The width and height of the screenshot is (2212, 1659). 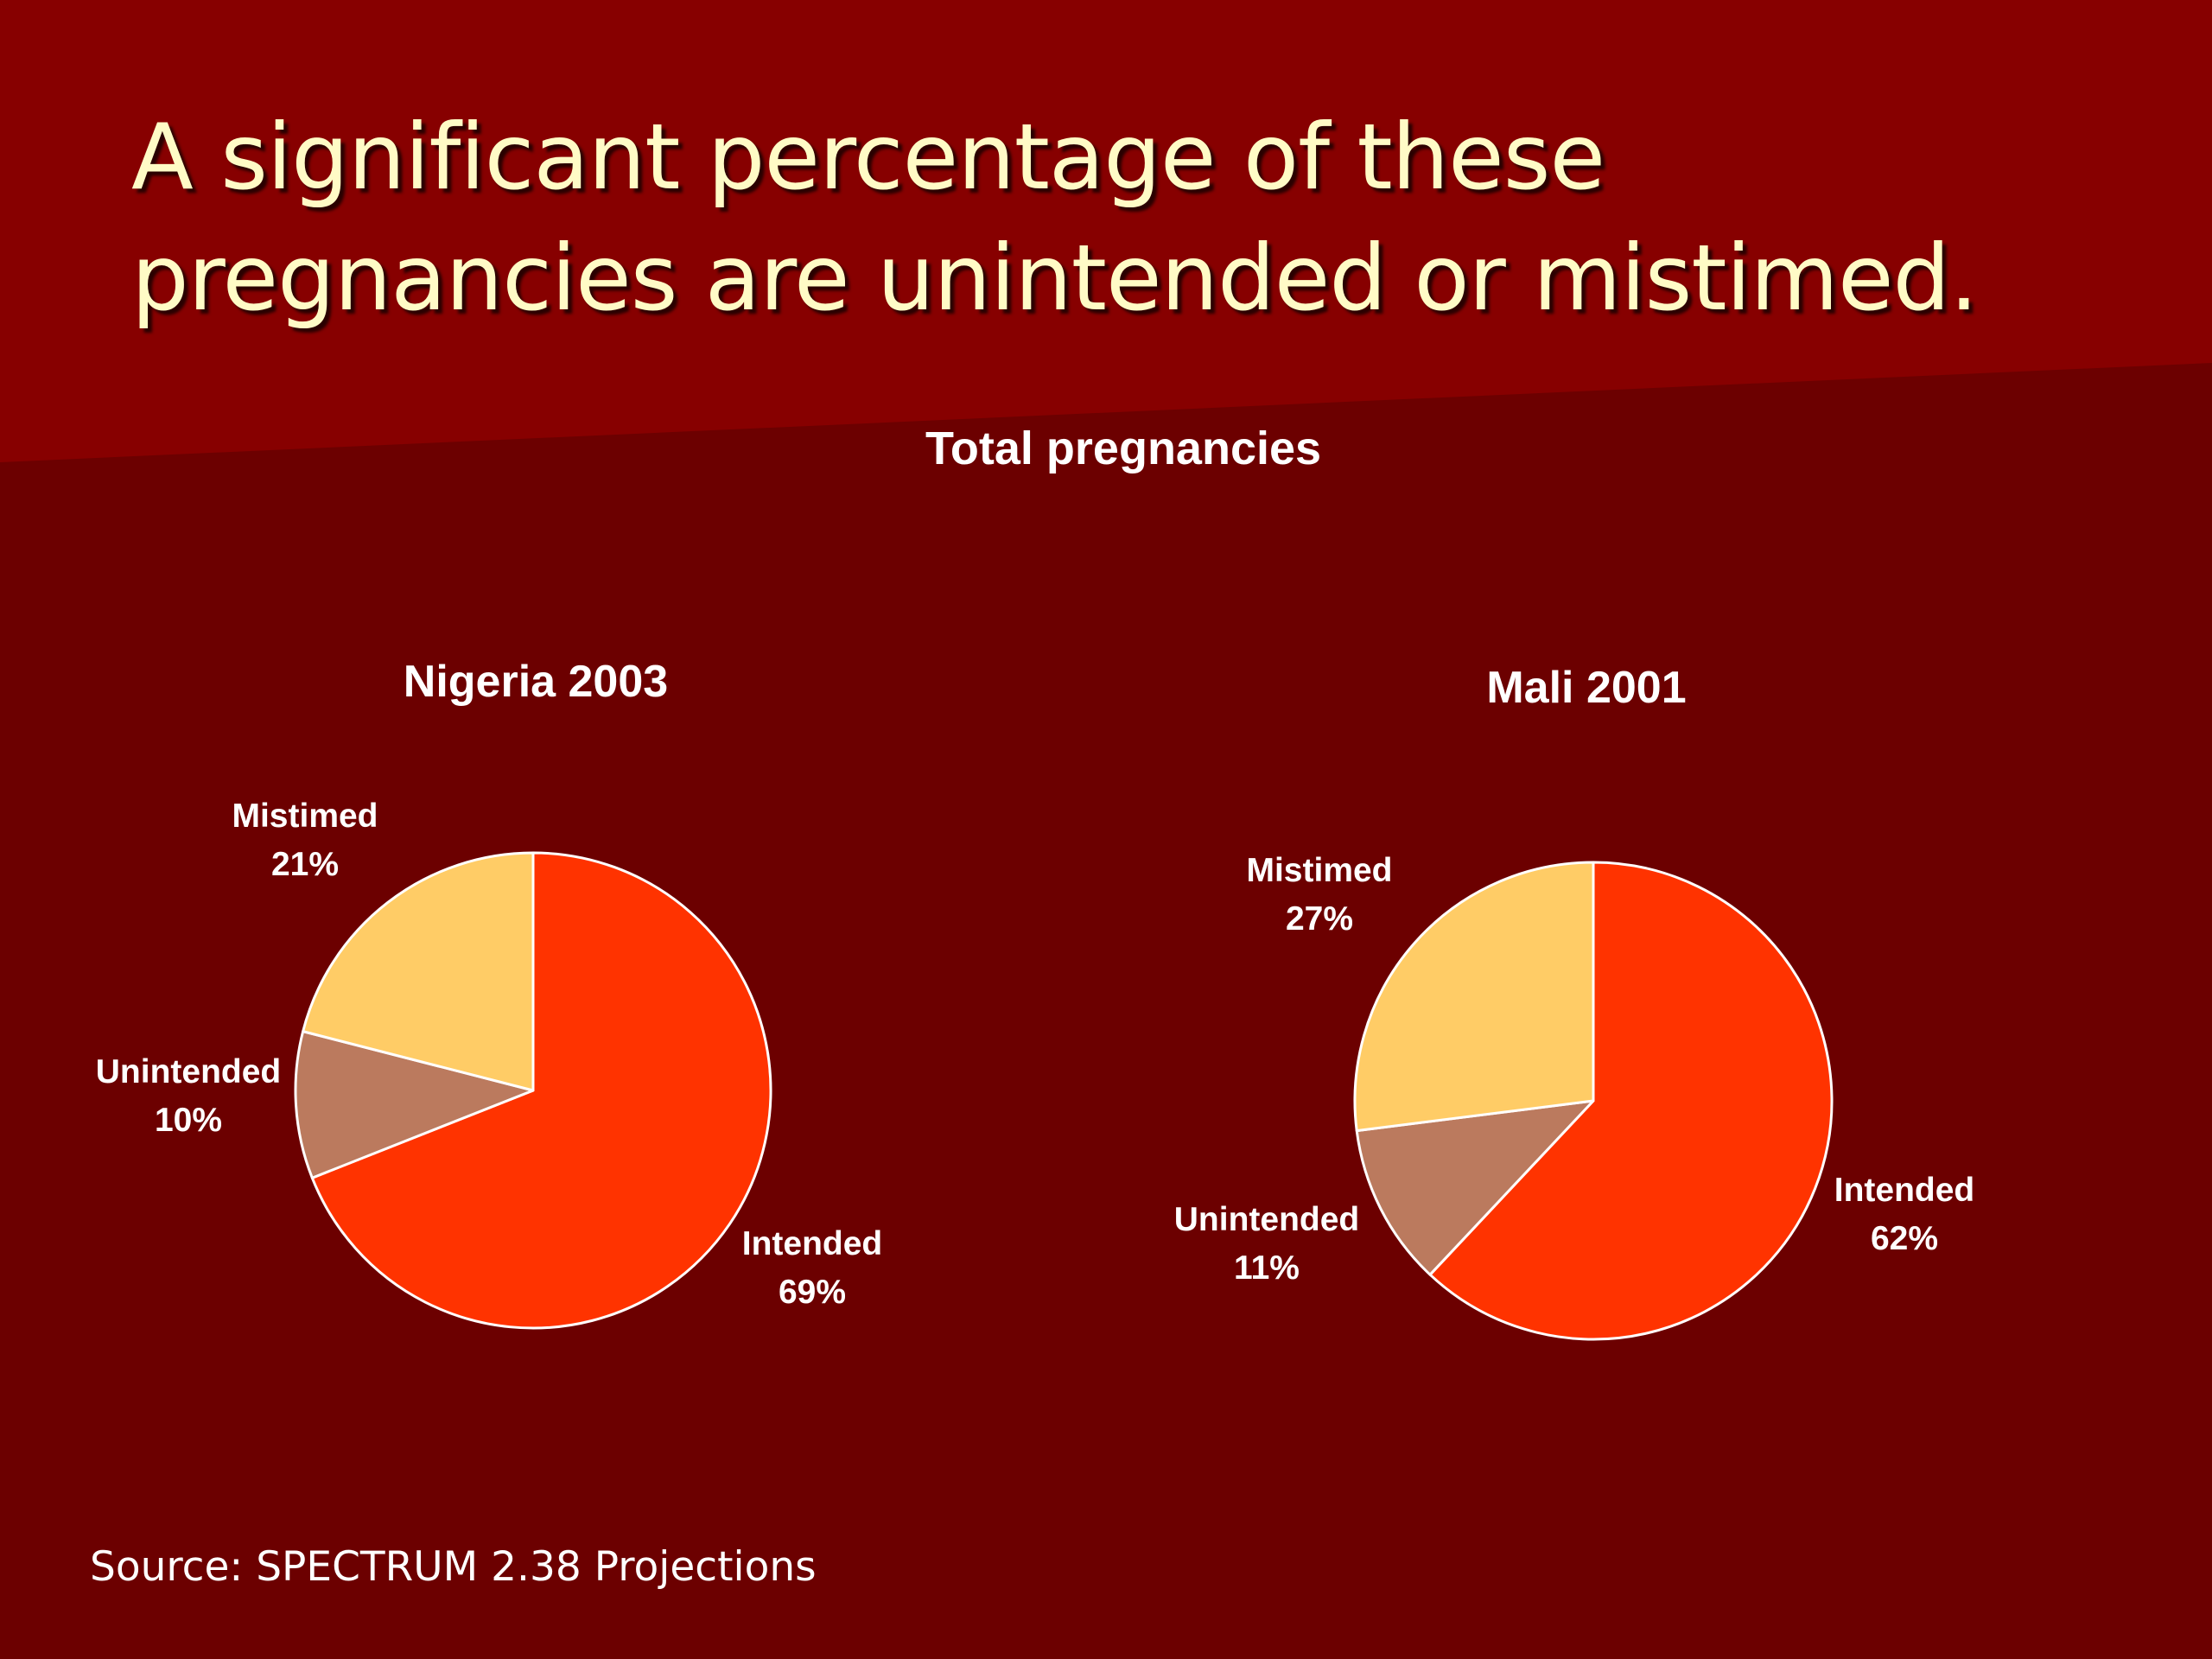 I want to click on slice-label-unintended: Unintended 10%, so click(x=188, y=1096).